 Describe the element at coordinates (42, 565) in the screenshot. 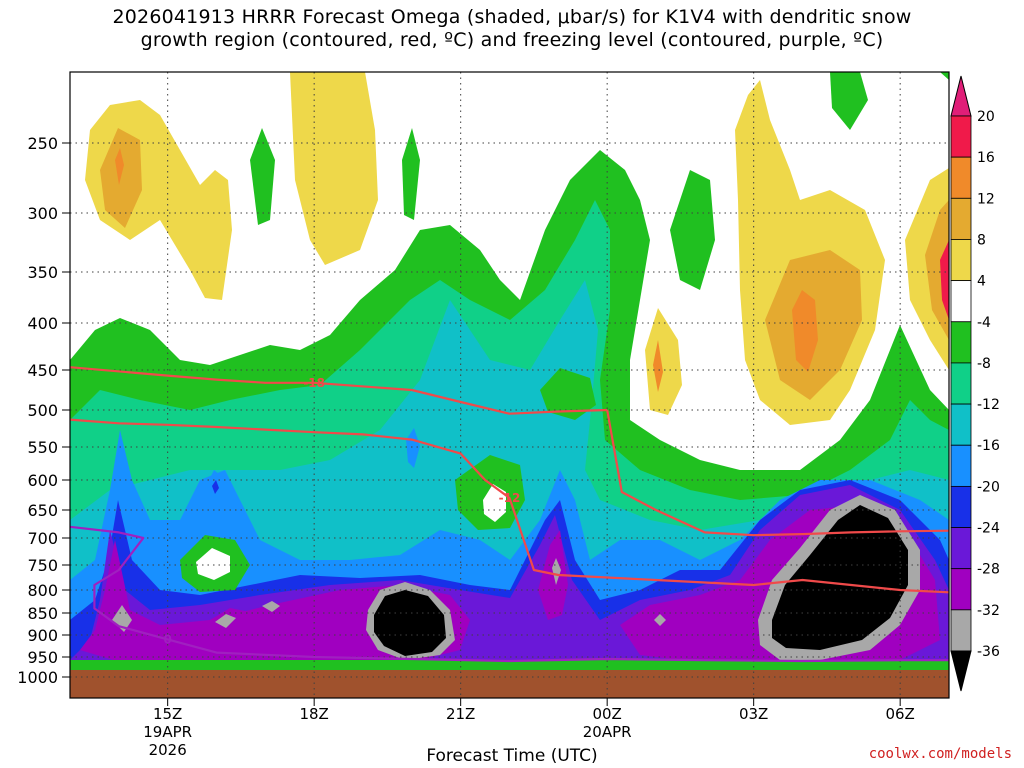

I see `y-tick-label: 750` at that location.